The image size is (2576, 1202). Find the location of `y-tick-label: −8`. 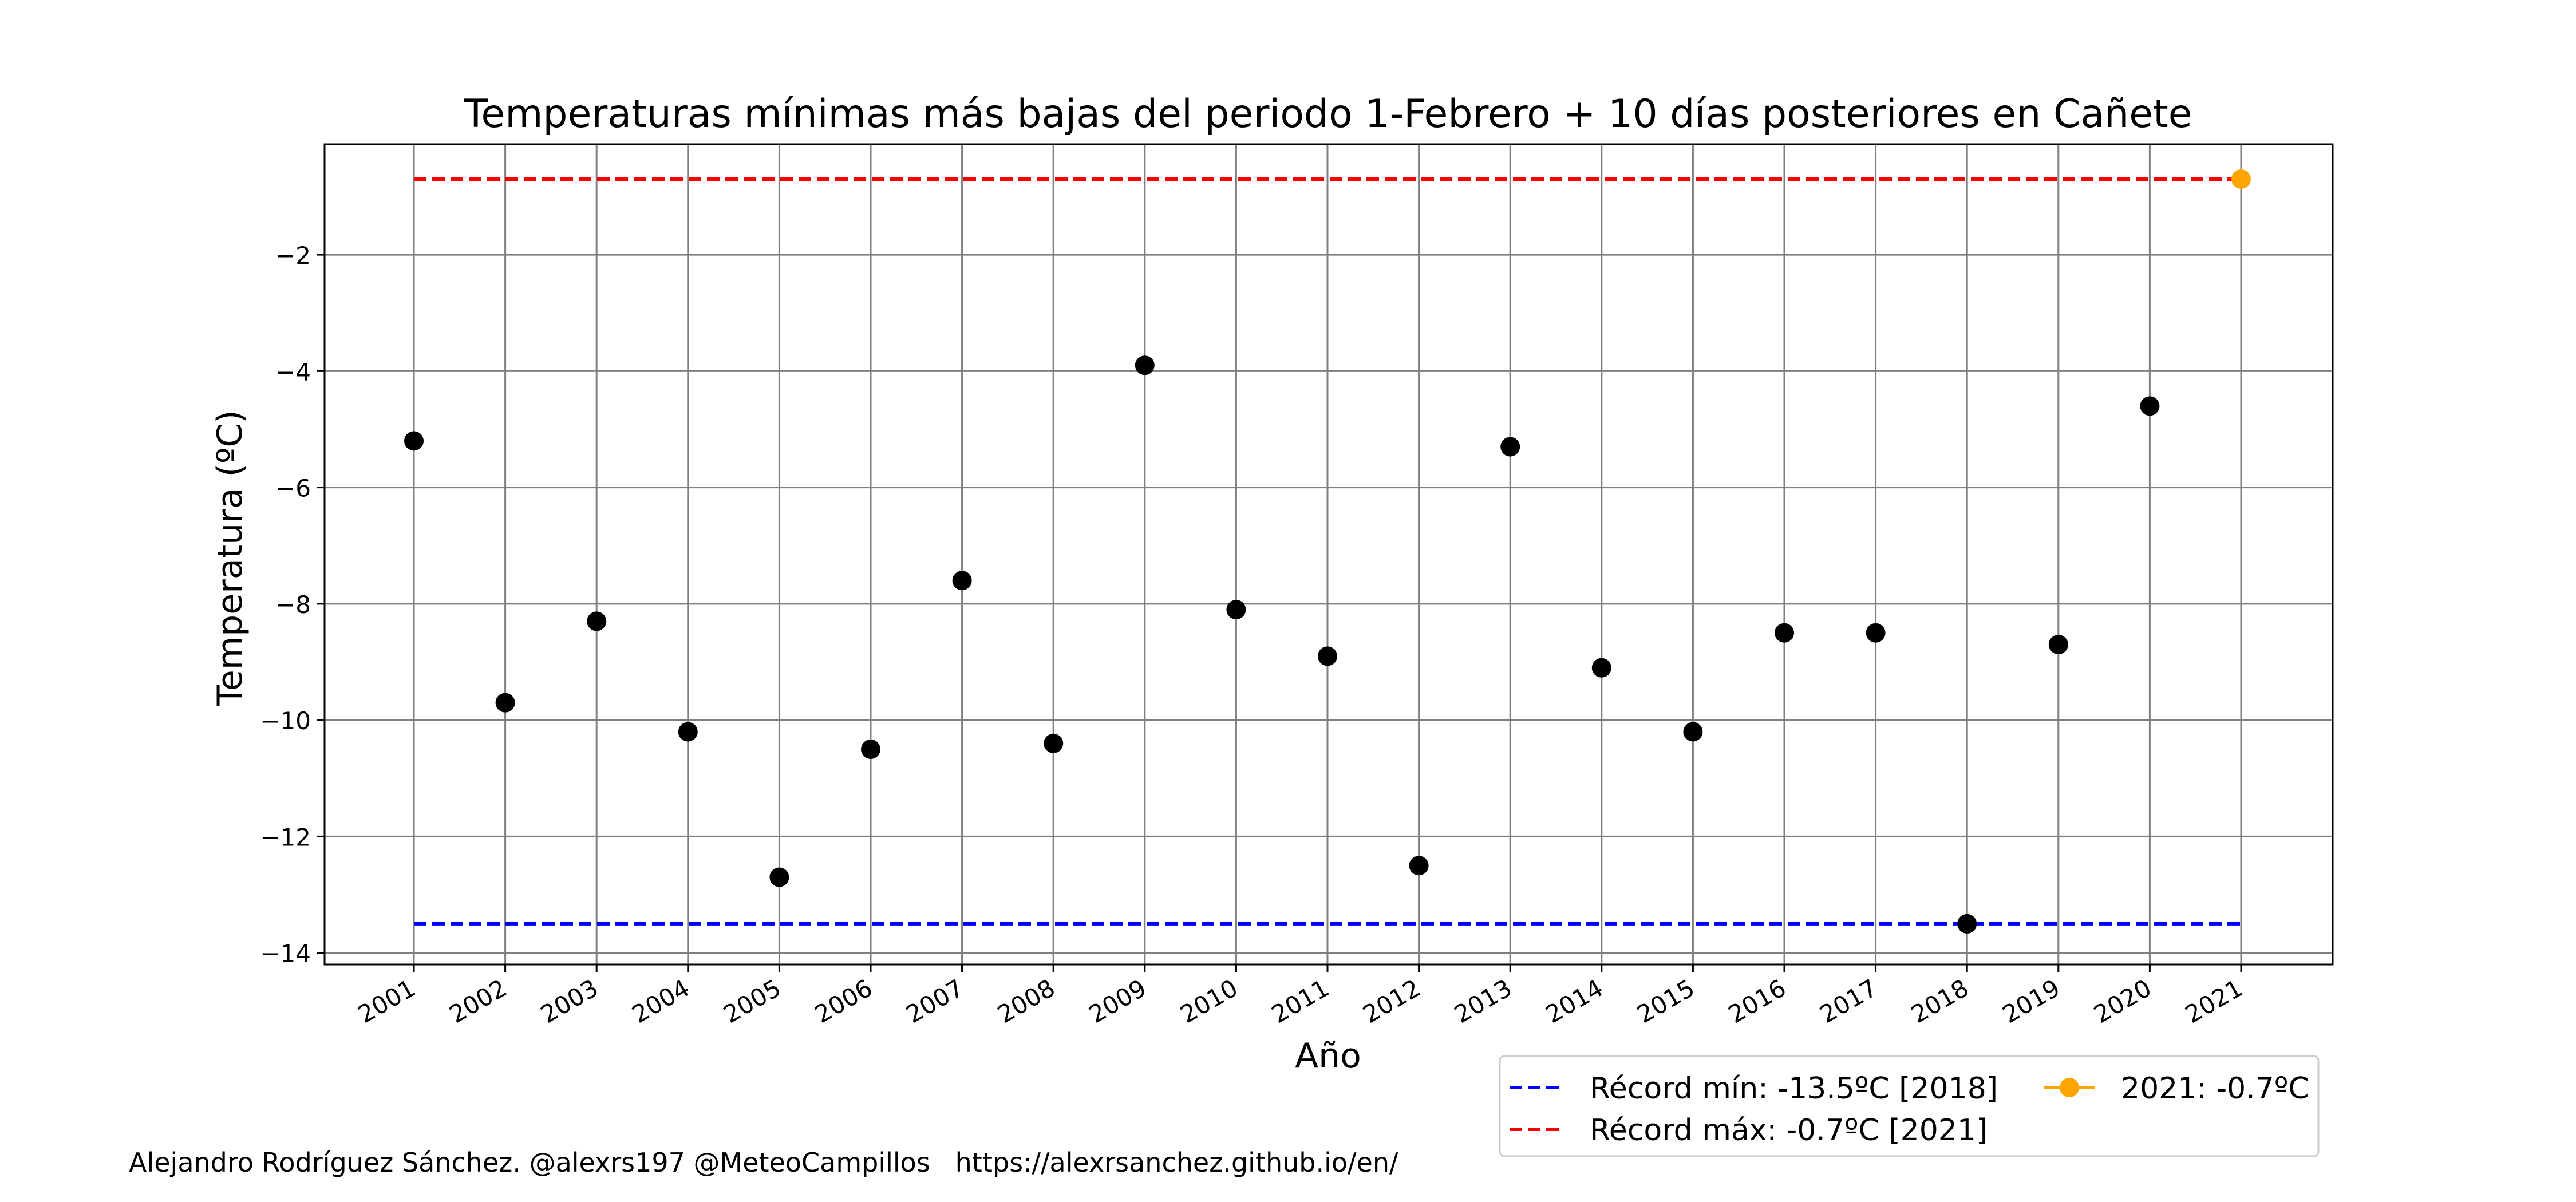

y-tick-label: −8 is located at coordinates (293, 605).